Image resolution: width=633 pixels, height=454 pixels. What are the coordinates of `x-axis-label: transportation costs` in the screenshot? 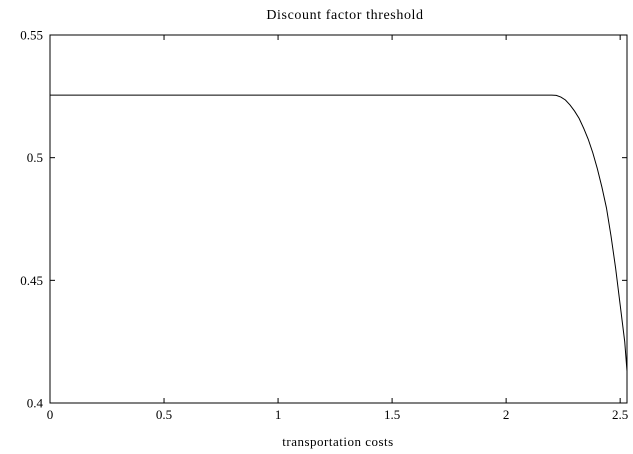 It's located at (337, 441).